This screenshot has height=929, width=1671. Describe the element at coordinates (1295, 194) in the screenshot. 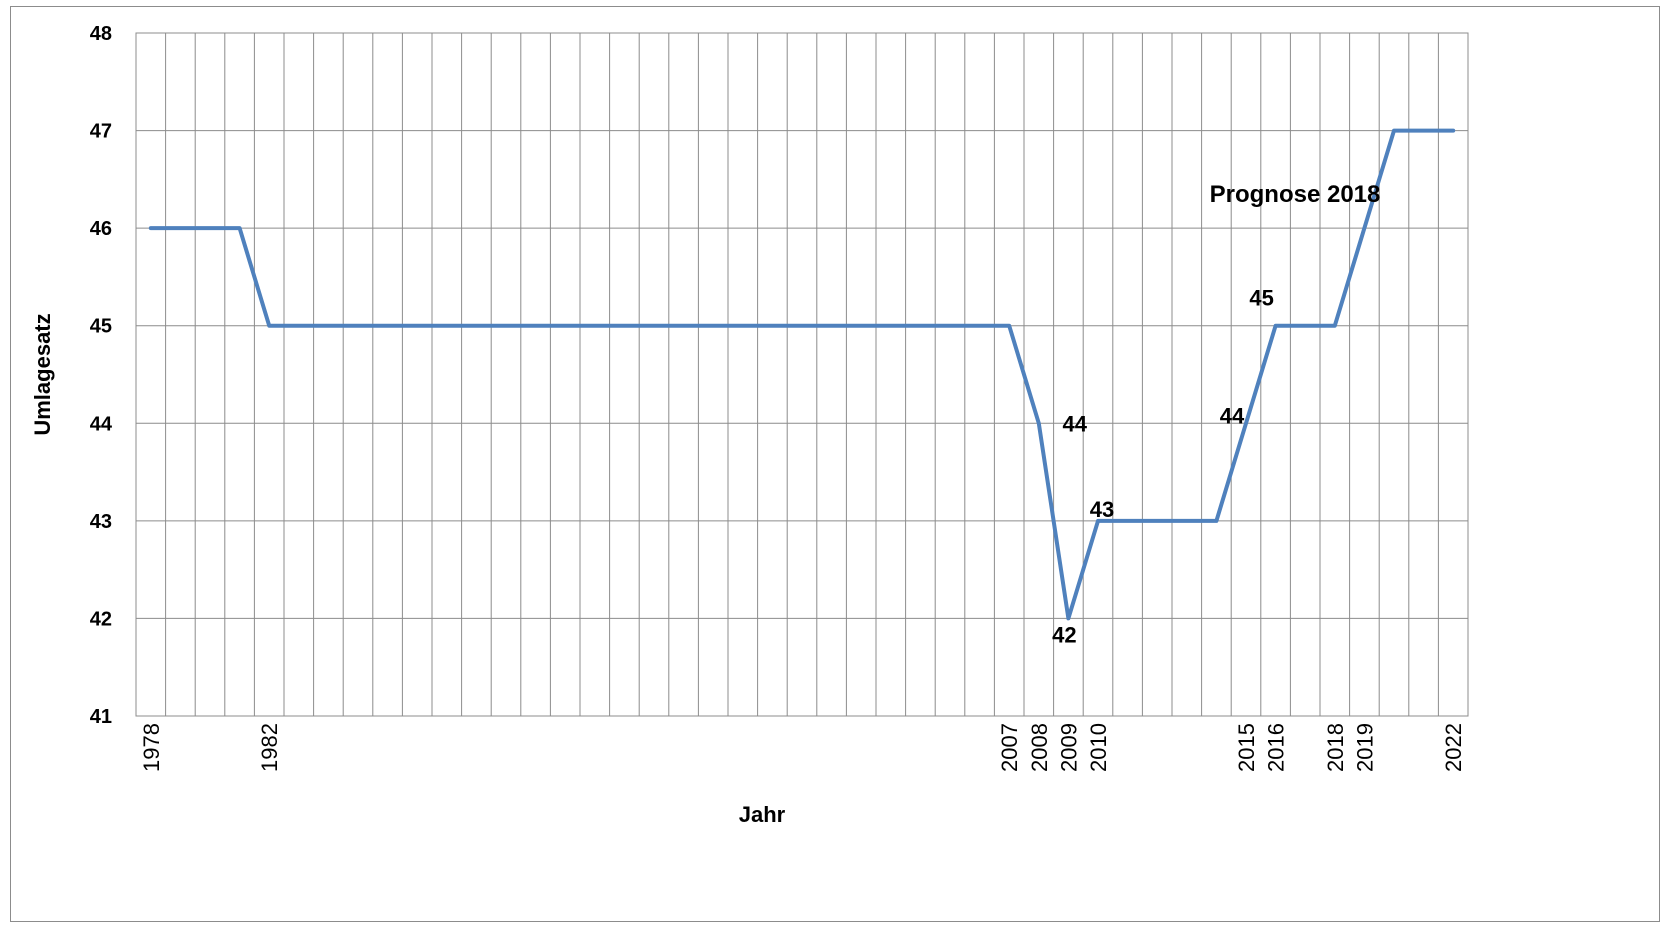

I see `annotation-prognose: Prognose 2018` at that location.